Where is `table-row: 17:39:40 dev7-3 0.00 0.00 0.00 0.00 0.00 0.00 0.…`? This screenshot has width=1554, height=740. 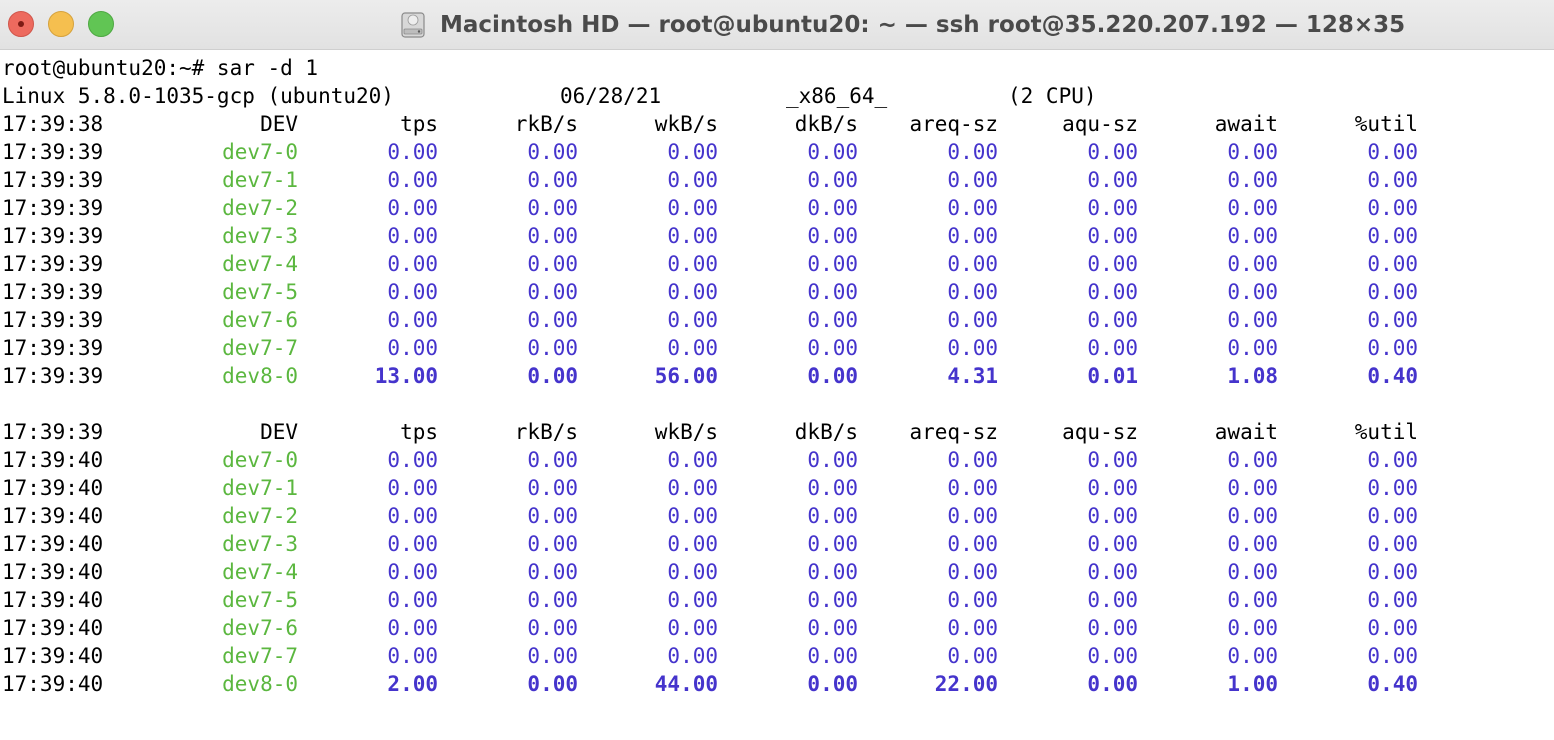 table-row: 17:39:40 dev7-3 0.00 0.00 0.00 0.00 0.00 0.00 0.… is located at coordinates (778, 544).